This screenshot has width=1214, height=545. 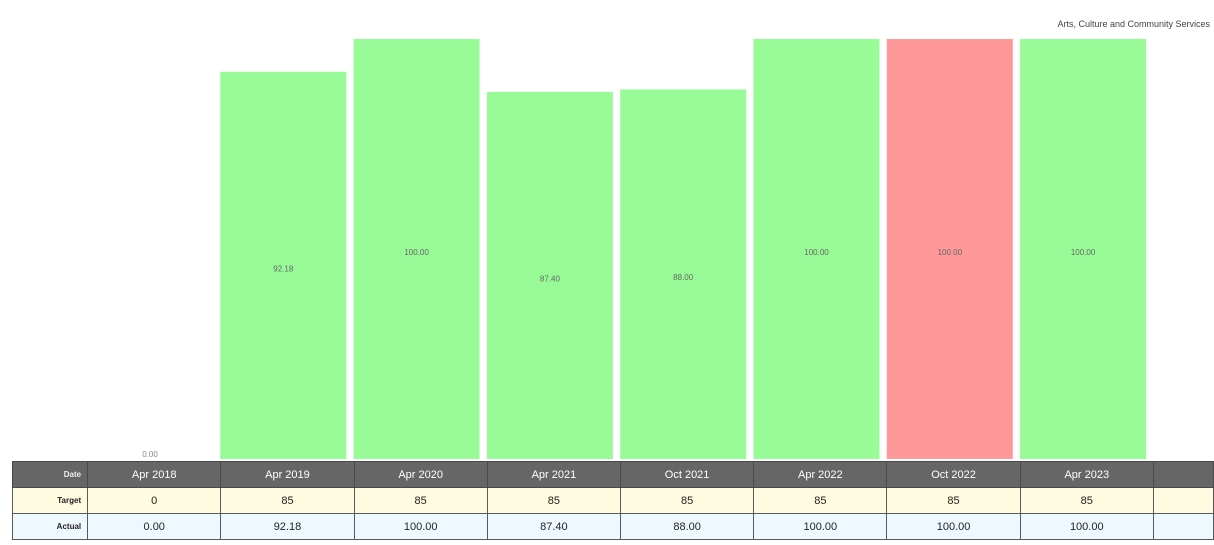 I want to click on target-cell: 0, so click(x=154, y=500).